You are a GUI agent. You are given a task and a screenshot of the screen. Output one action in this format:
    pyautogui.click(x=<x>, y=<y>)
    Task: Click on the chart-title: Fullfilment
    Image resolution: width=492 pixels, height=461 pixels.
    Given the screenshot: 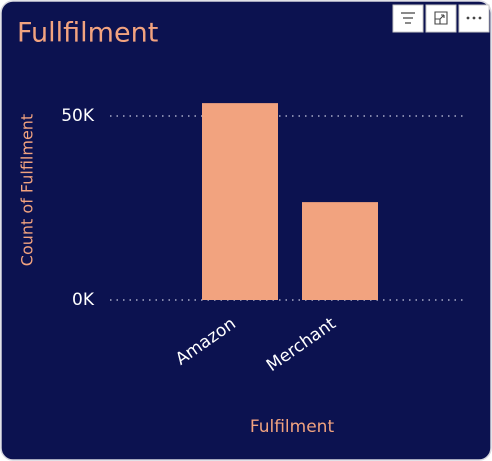 What is the action you would take?
    pyautogui.click(x=87, y=33)
    